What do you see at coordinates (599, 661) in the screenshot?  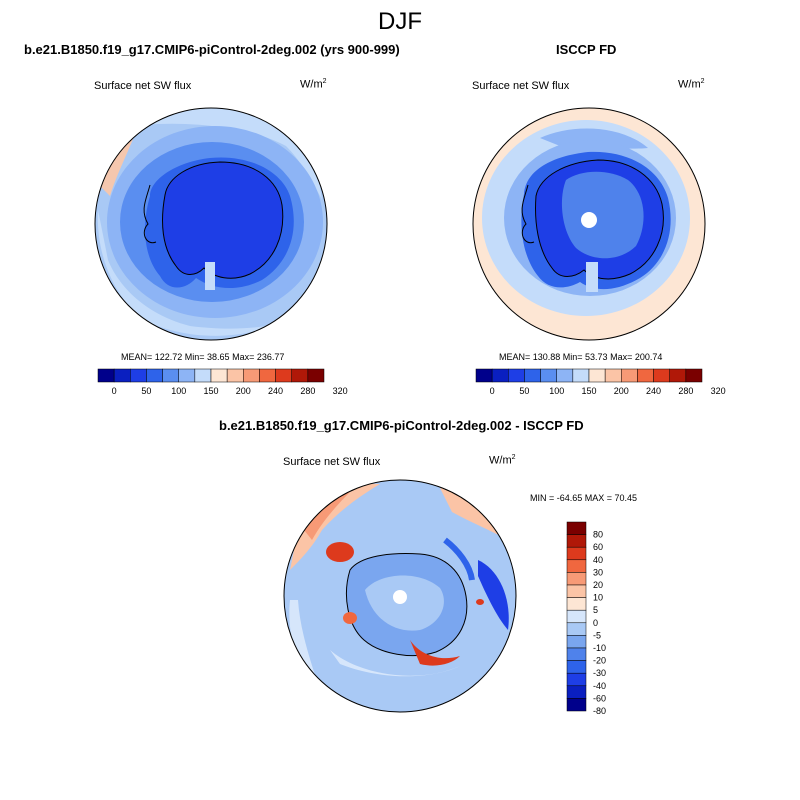 I see `colorbar-tick-label: -20` at bounding box center [599, 661].